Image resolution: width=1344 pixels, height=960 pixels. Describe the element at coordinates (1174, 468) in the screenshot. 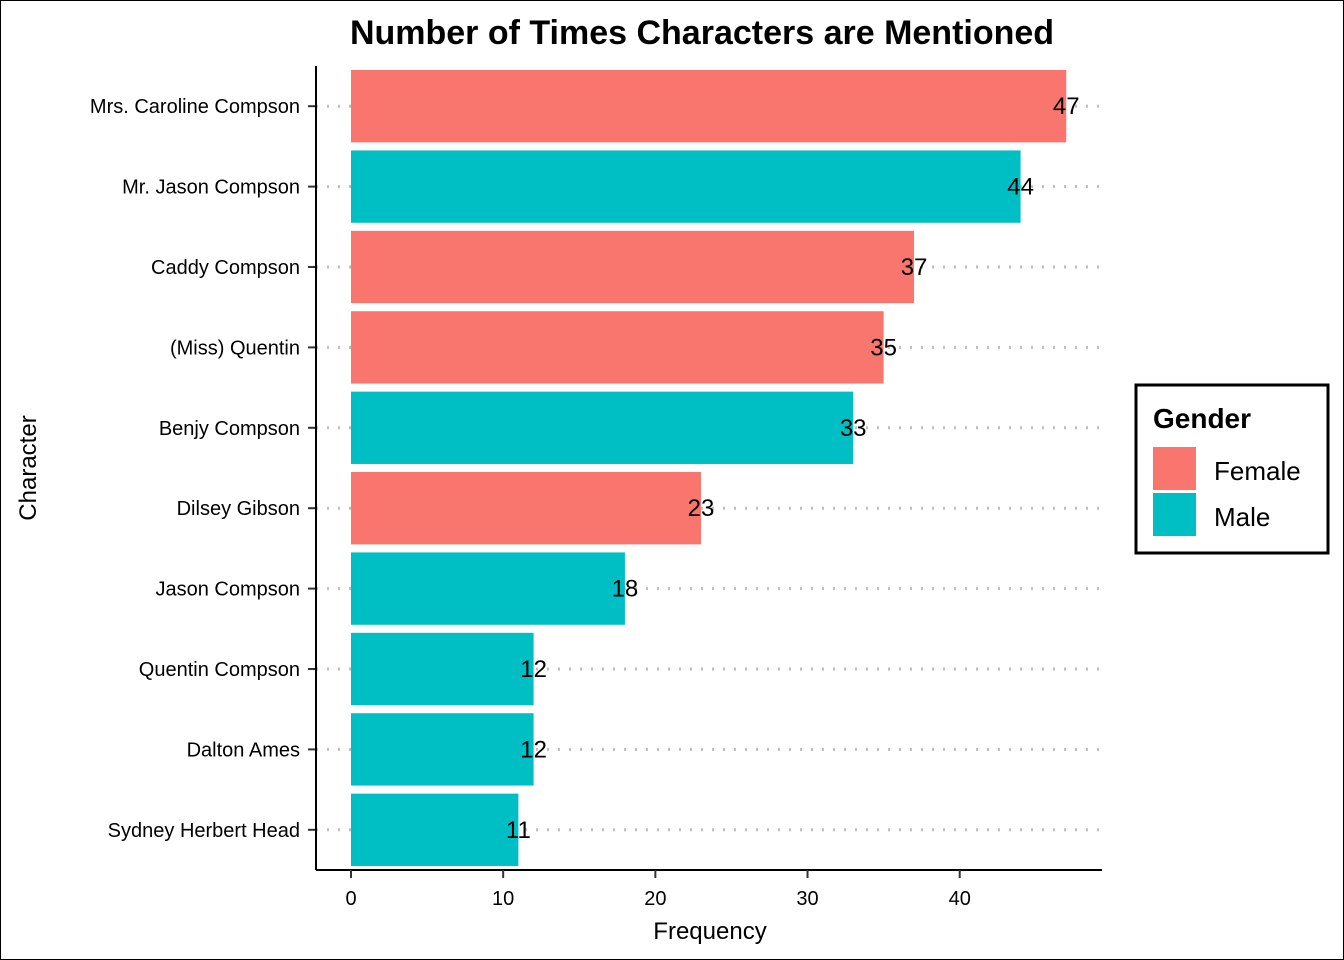

I see `legend-swatch-female` at that location.